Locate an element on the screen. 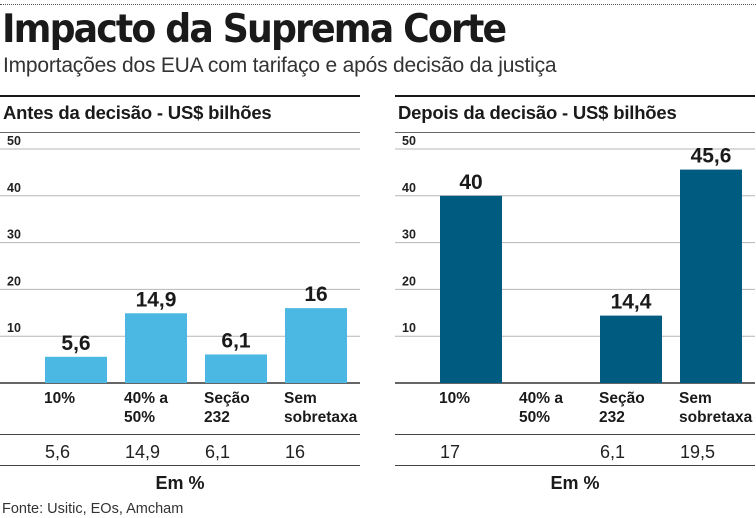 The width and height of the screenshot is (756, 518). pct-row: 17 6,1 19,5 is located at coordinates (575, 452).